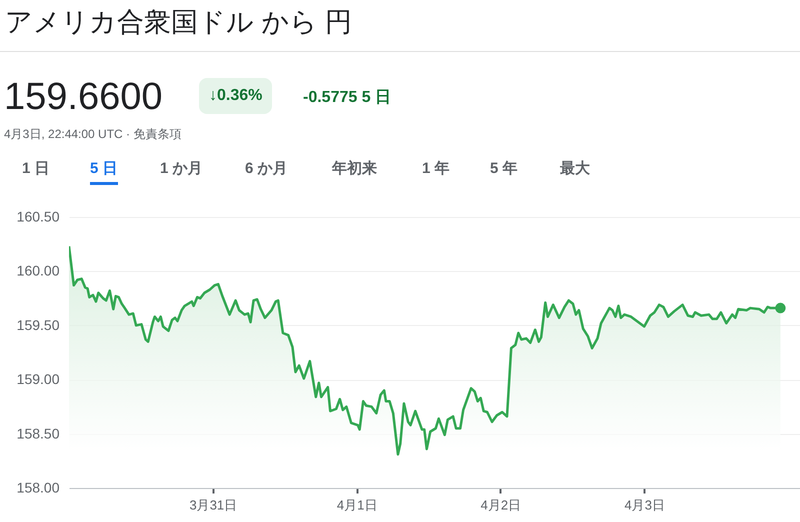 The height and width of the screenshot is (522, 800). I want to click on chart-title: アメリカ合衆国ドル から 円, so click(178, 22).